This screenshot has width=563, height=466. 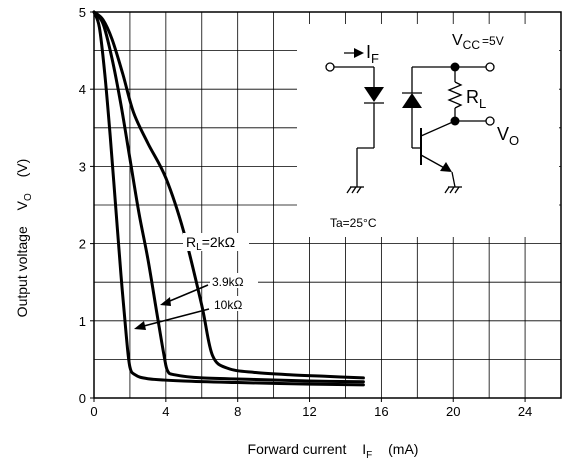 I want to click on vo-sub: O, so click(x=514, y=140).